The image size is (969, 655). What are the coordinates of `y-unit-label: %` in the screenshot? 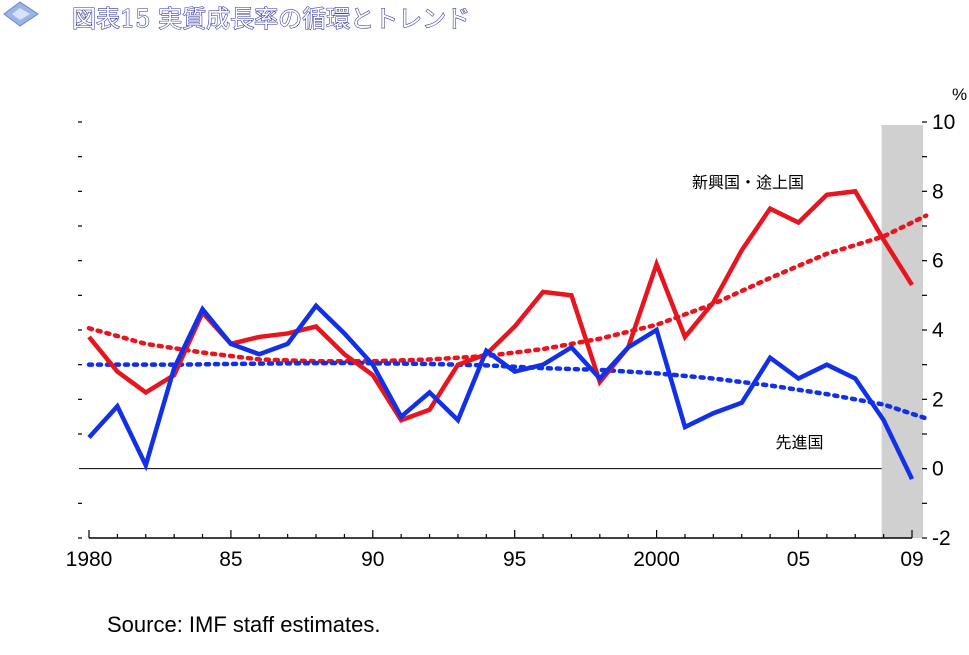 It's located at (959, 94).